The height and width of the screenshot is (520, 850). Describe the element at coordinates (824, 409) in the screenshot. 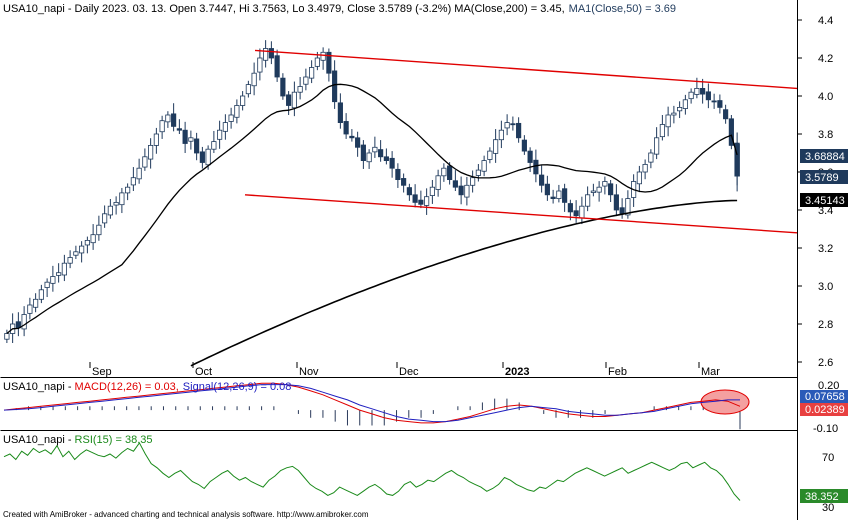

I see `macd-value-tag: 0.02389` at that location.